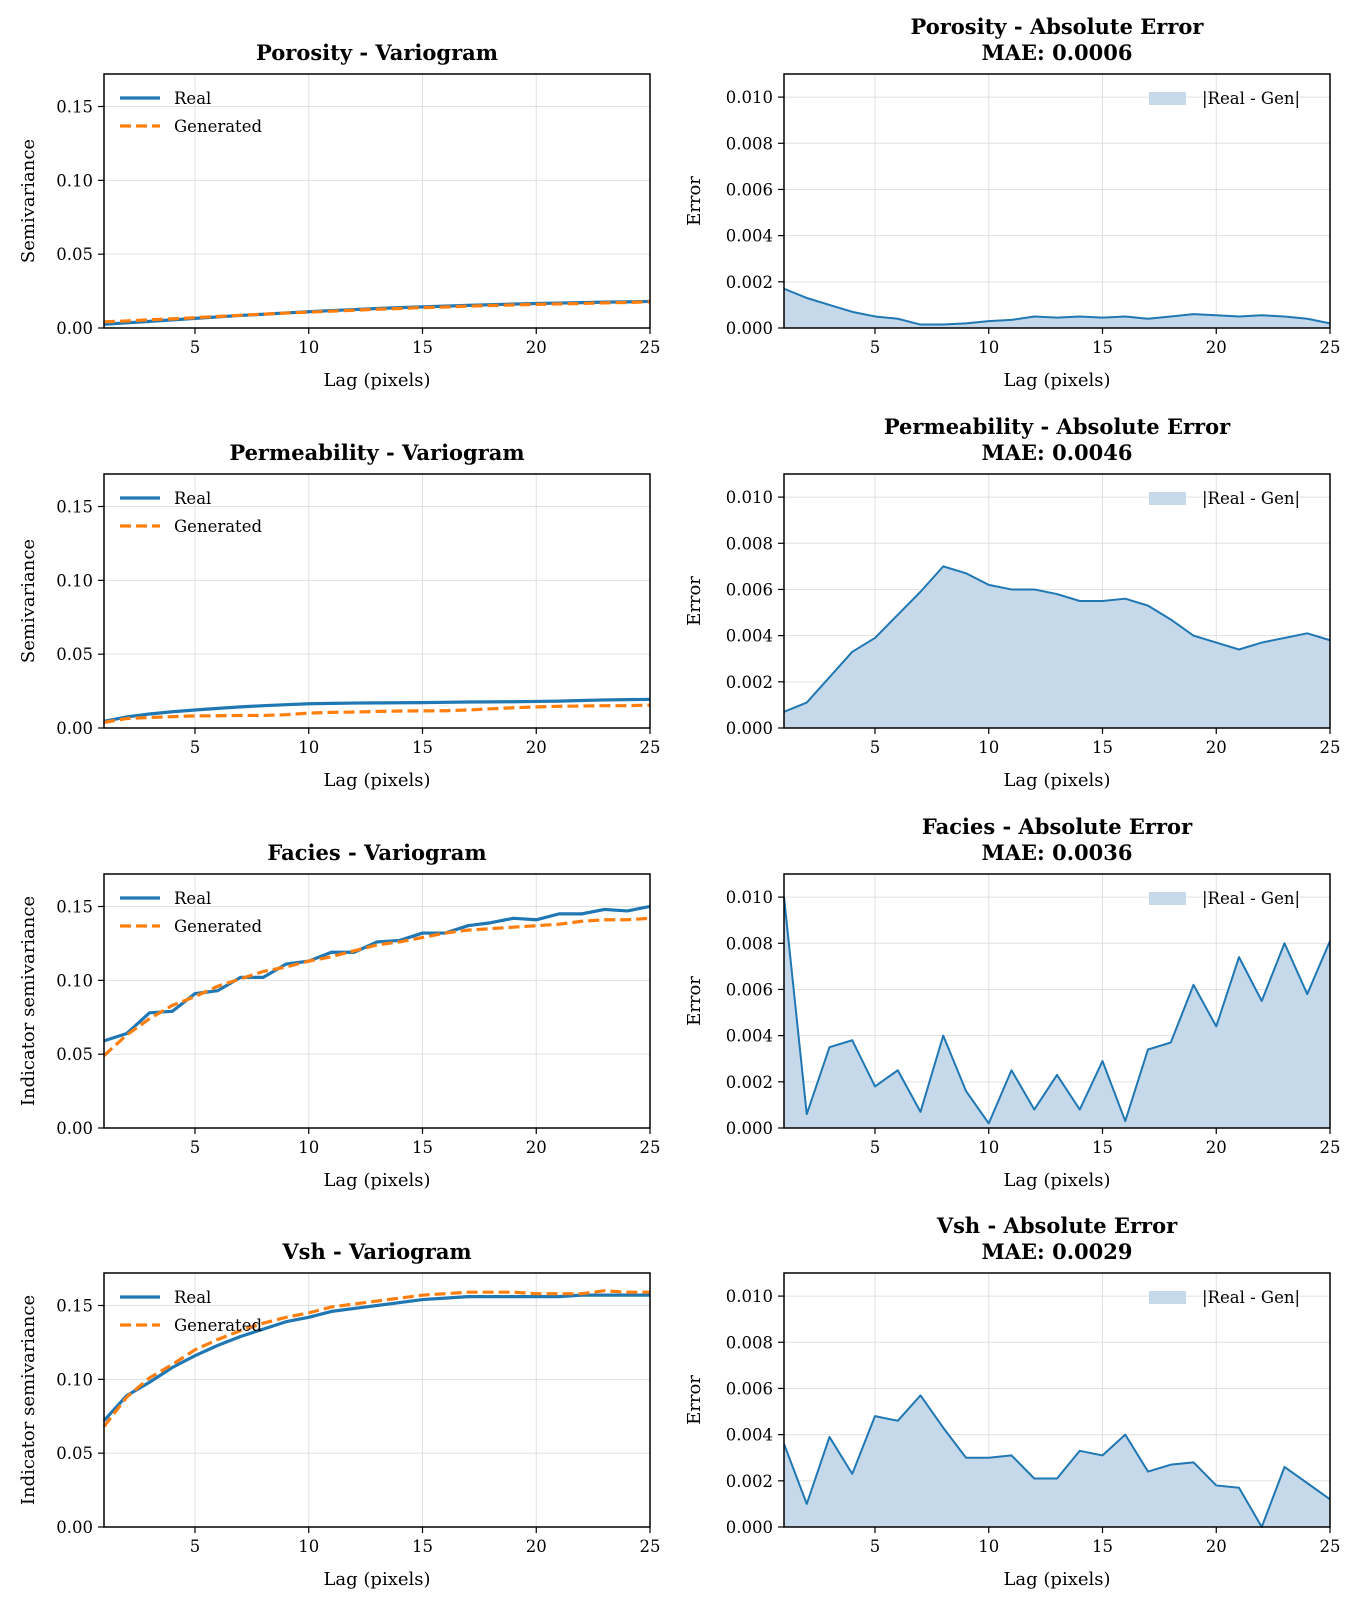  Describe the element at coordinates (376, 452) in the screenshot. I see `chart-title: Permeability - Variogram` at that location.